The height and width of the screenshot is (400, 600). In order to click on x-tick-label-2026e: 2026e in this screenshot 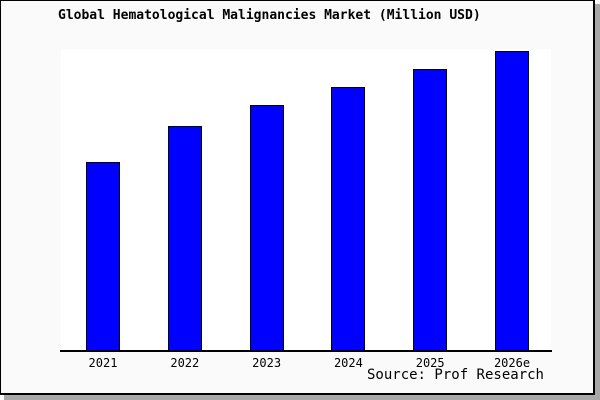, I will do `click(512, 363)`.